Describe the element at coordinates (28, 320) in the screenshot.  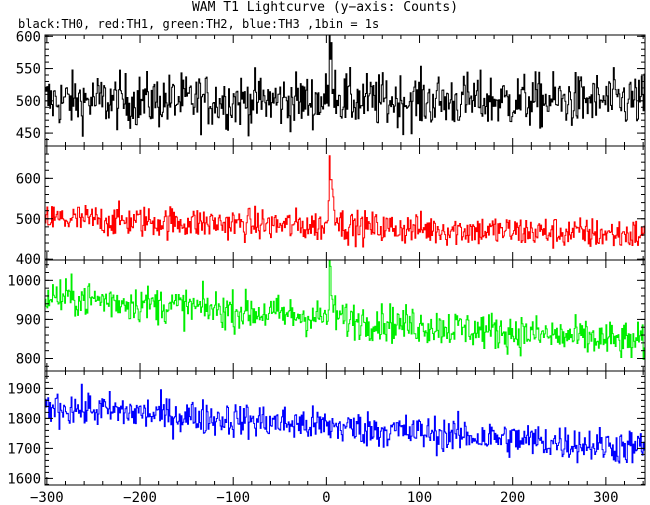
I see `y-tick-label: 900` at that location.